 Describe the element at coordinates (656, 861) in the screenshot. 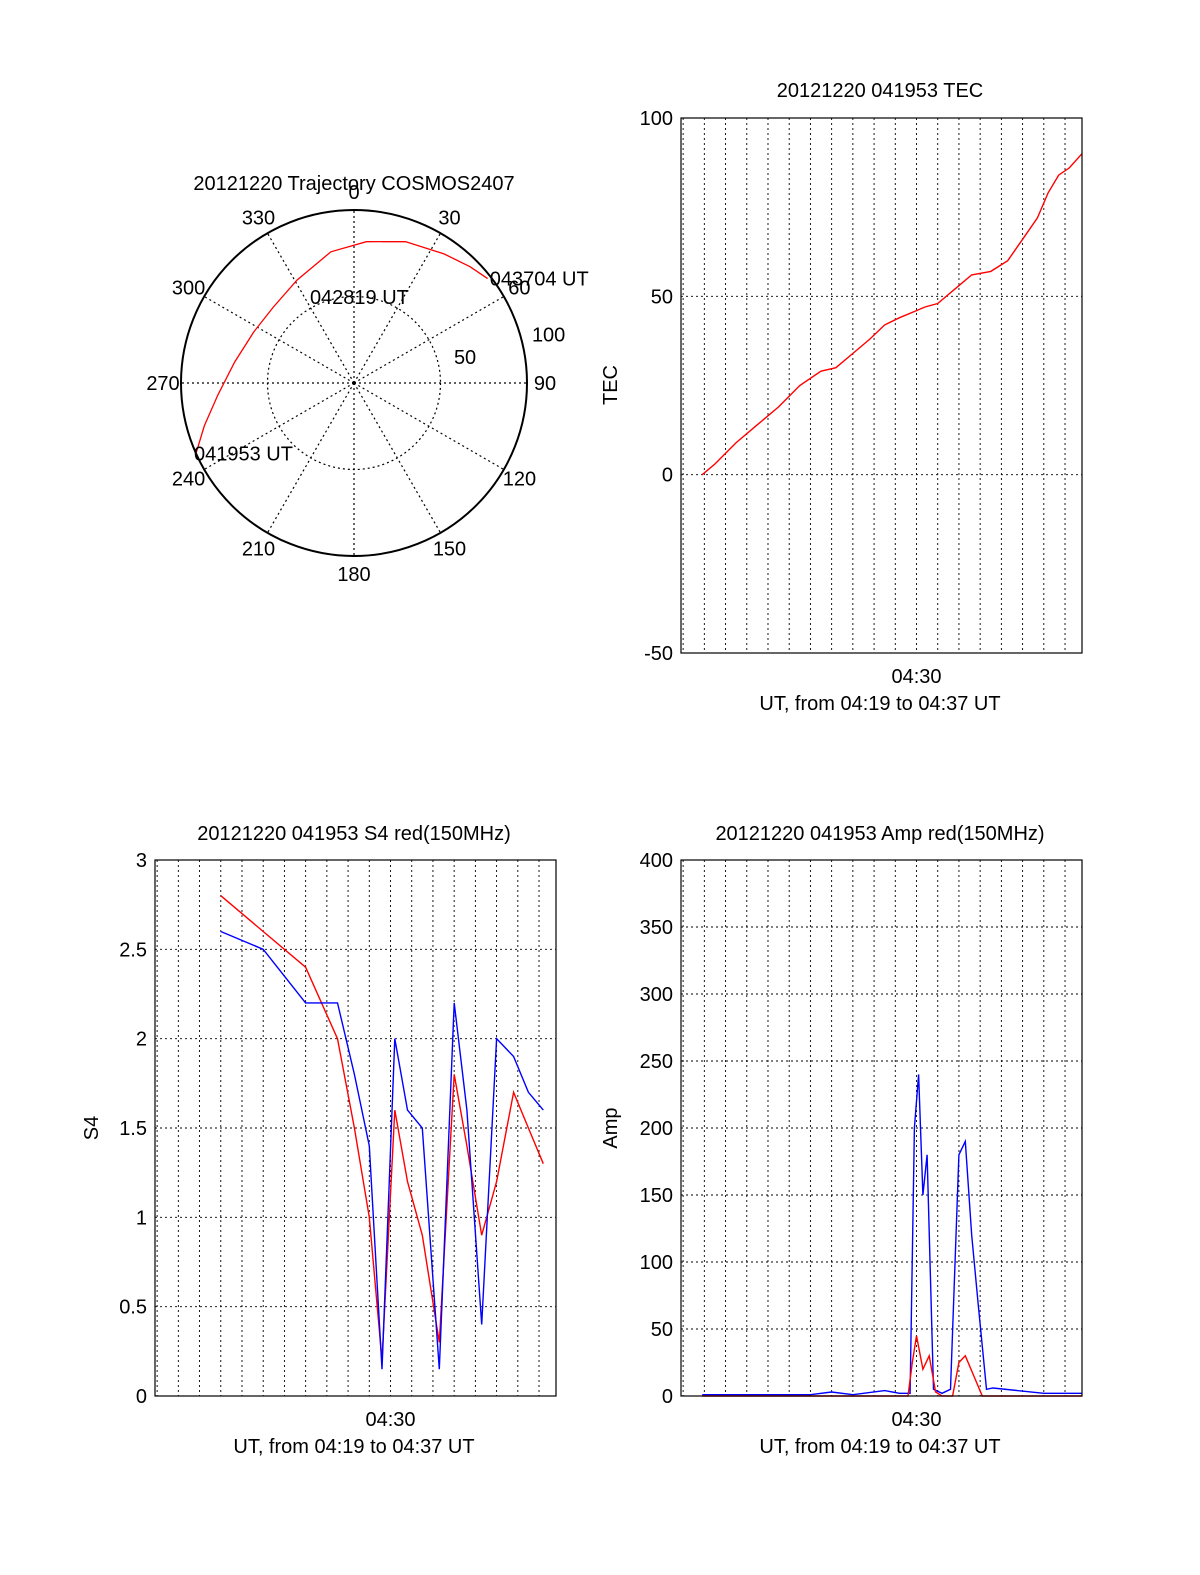

I see `y-tick-label: 400` at that location.